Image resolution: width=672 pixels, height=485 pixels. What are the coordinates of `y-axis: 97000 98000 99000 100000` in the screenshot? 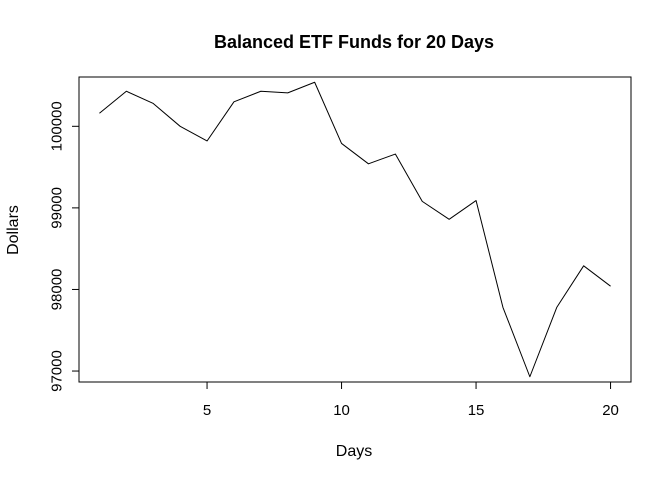 It's located at (64, 246).